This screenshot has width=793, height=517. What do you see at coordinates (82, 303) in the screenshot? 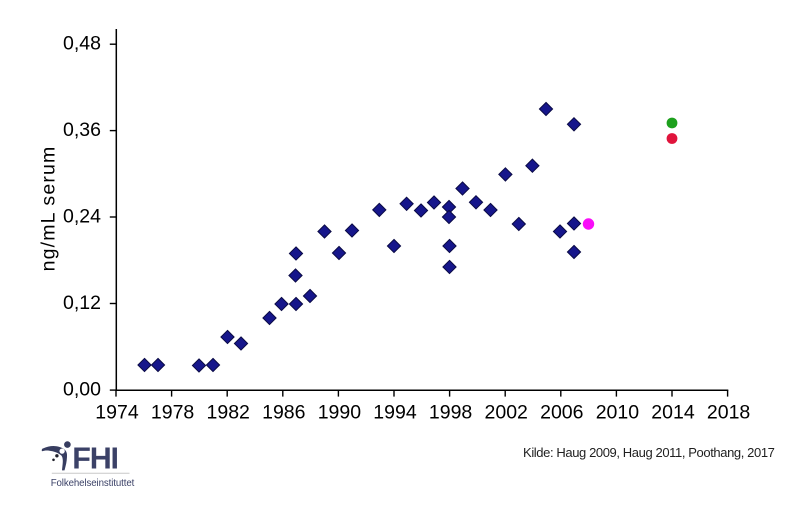
I see `svg-text: 0,12` at bounding box center [82, 303].